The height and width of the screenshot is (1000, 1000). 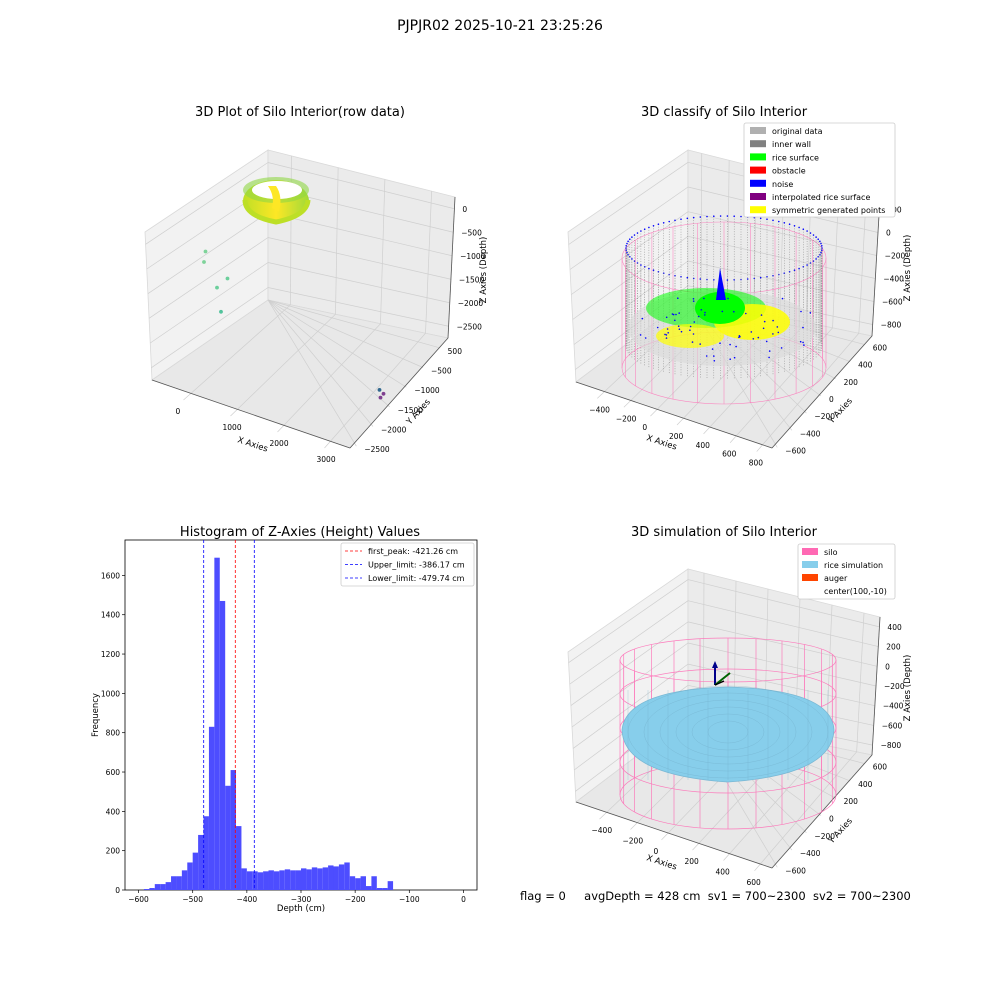 What do you see at coordinates (300, 532) in the screenshot?
I see `histogram-title: Histogram of Z-Axies (Height) Values` at bounding box center [300, 532].